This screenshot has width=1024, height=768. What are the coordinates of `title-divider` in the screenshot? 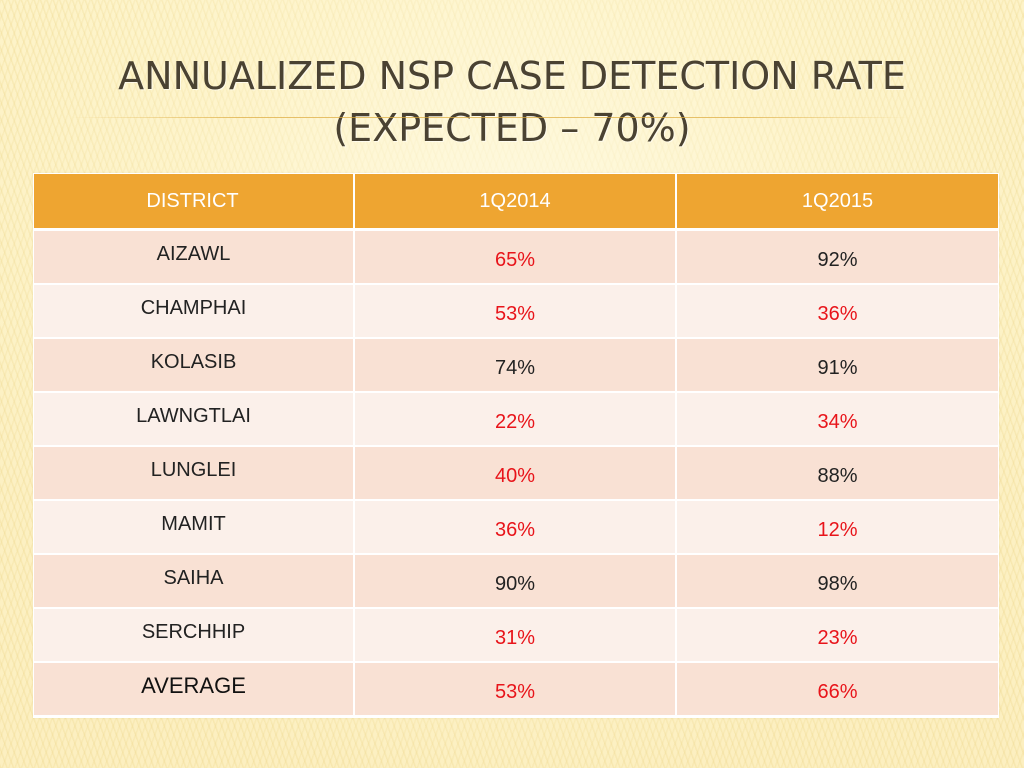 It's located at (490, 117).